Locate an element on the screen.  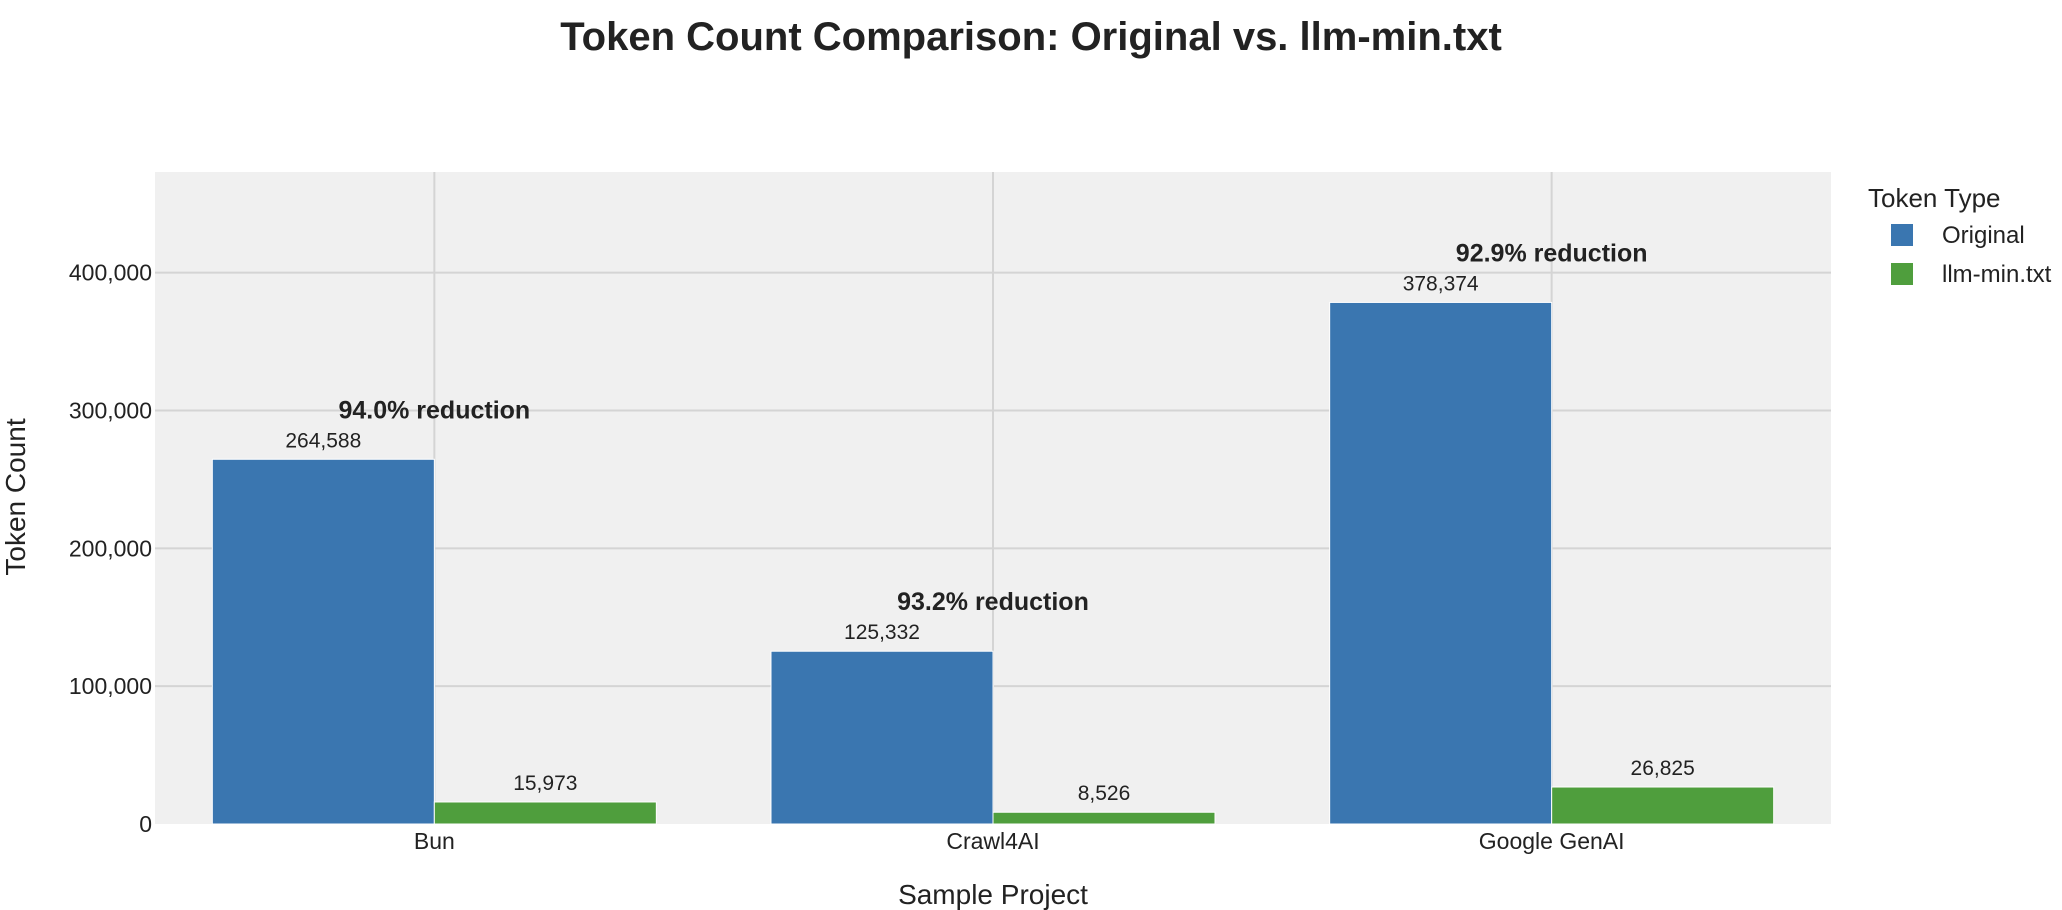
y-tick-label: 200,000 is located at coordinates (110, 548).